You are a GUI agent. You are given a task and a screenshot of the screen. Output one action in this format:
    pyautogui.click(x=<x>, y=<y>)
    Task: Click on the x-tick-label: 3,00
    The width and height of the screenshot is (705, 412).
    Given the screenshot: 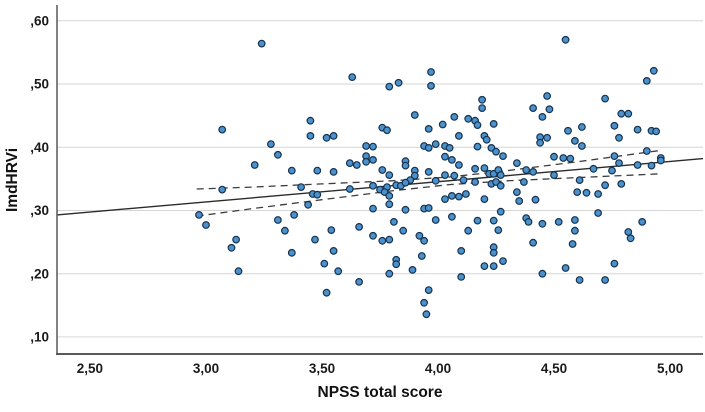 What is the action you would take?
    pyautogui.click(x=206, y=368)
    